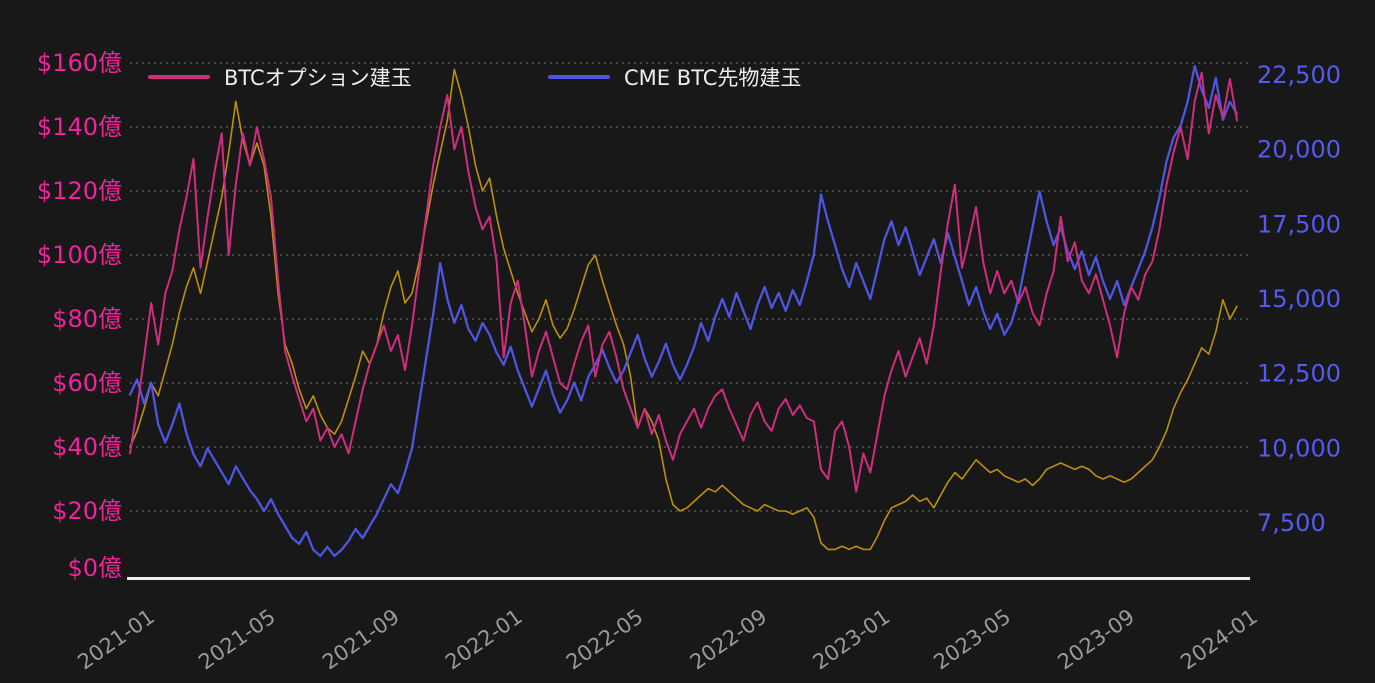 Image resolution: width=1375 pixels, height=683 pixels. What do you see at coordinates (1299, 448) in the screenshot?
I see `right-axis-label: 10,000` at bounding box center [1299, 448].